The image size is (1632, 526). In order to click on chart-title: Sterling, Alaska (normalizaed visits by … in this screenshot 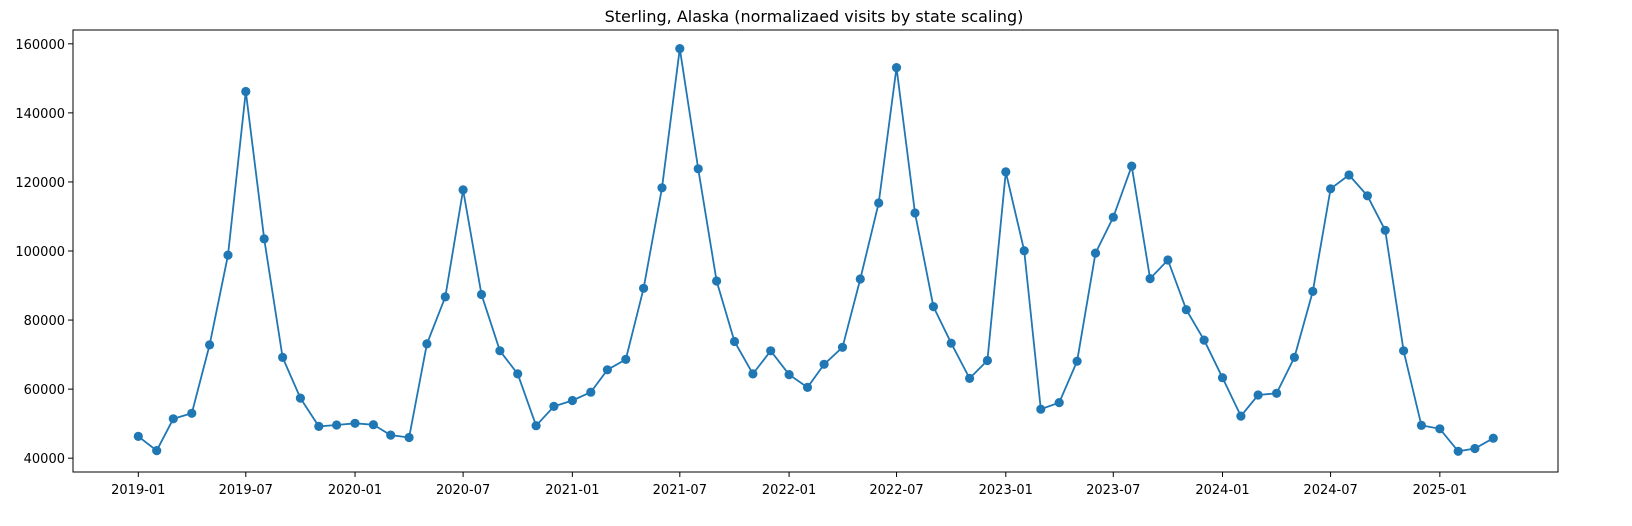, I will do `click(814, 16)`.